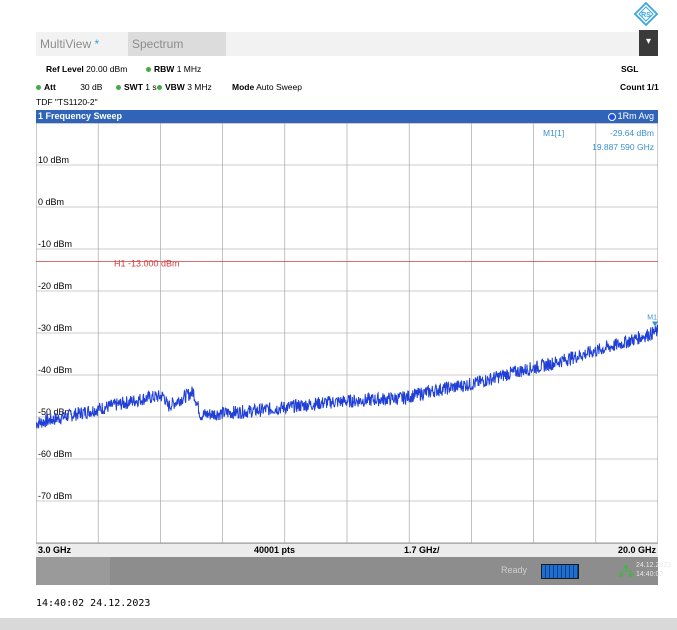 This screenshot has width=677, height=630. Describe the element at coordinates (38, 88) in the screenshot. I see `att-coupled-icon` at that location.